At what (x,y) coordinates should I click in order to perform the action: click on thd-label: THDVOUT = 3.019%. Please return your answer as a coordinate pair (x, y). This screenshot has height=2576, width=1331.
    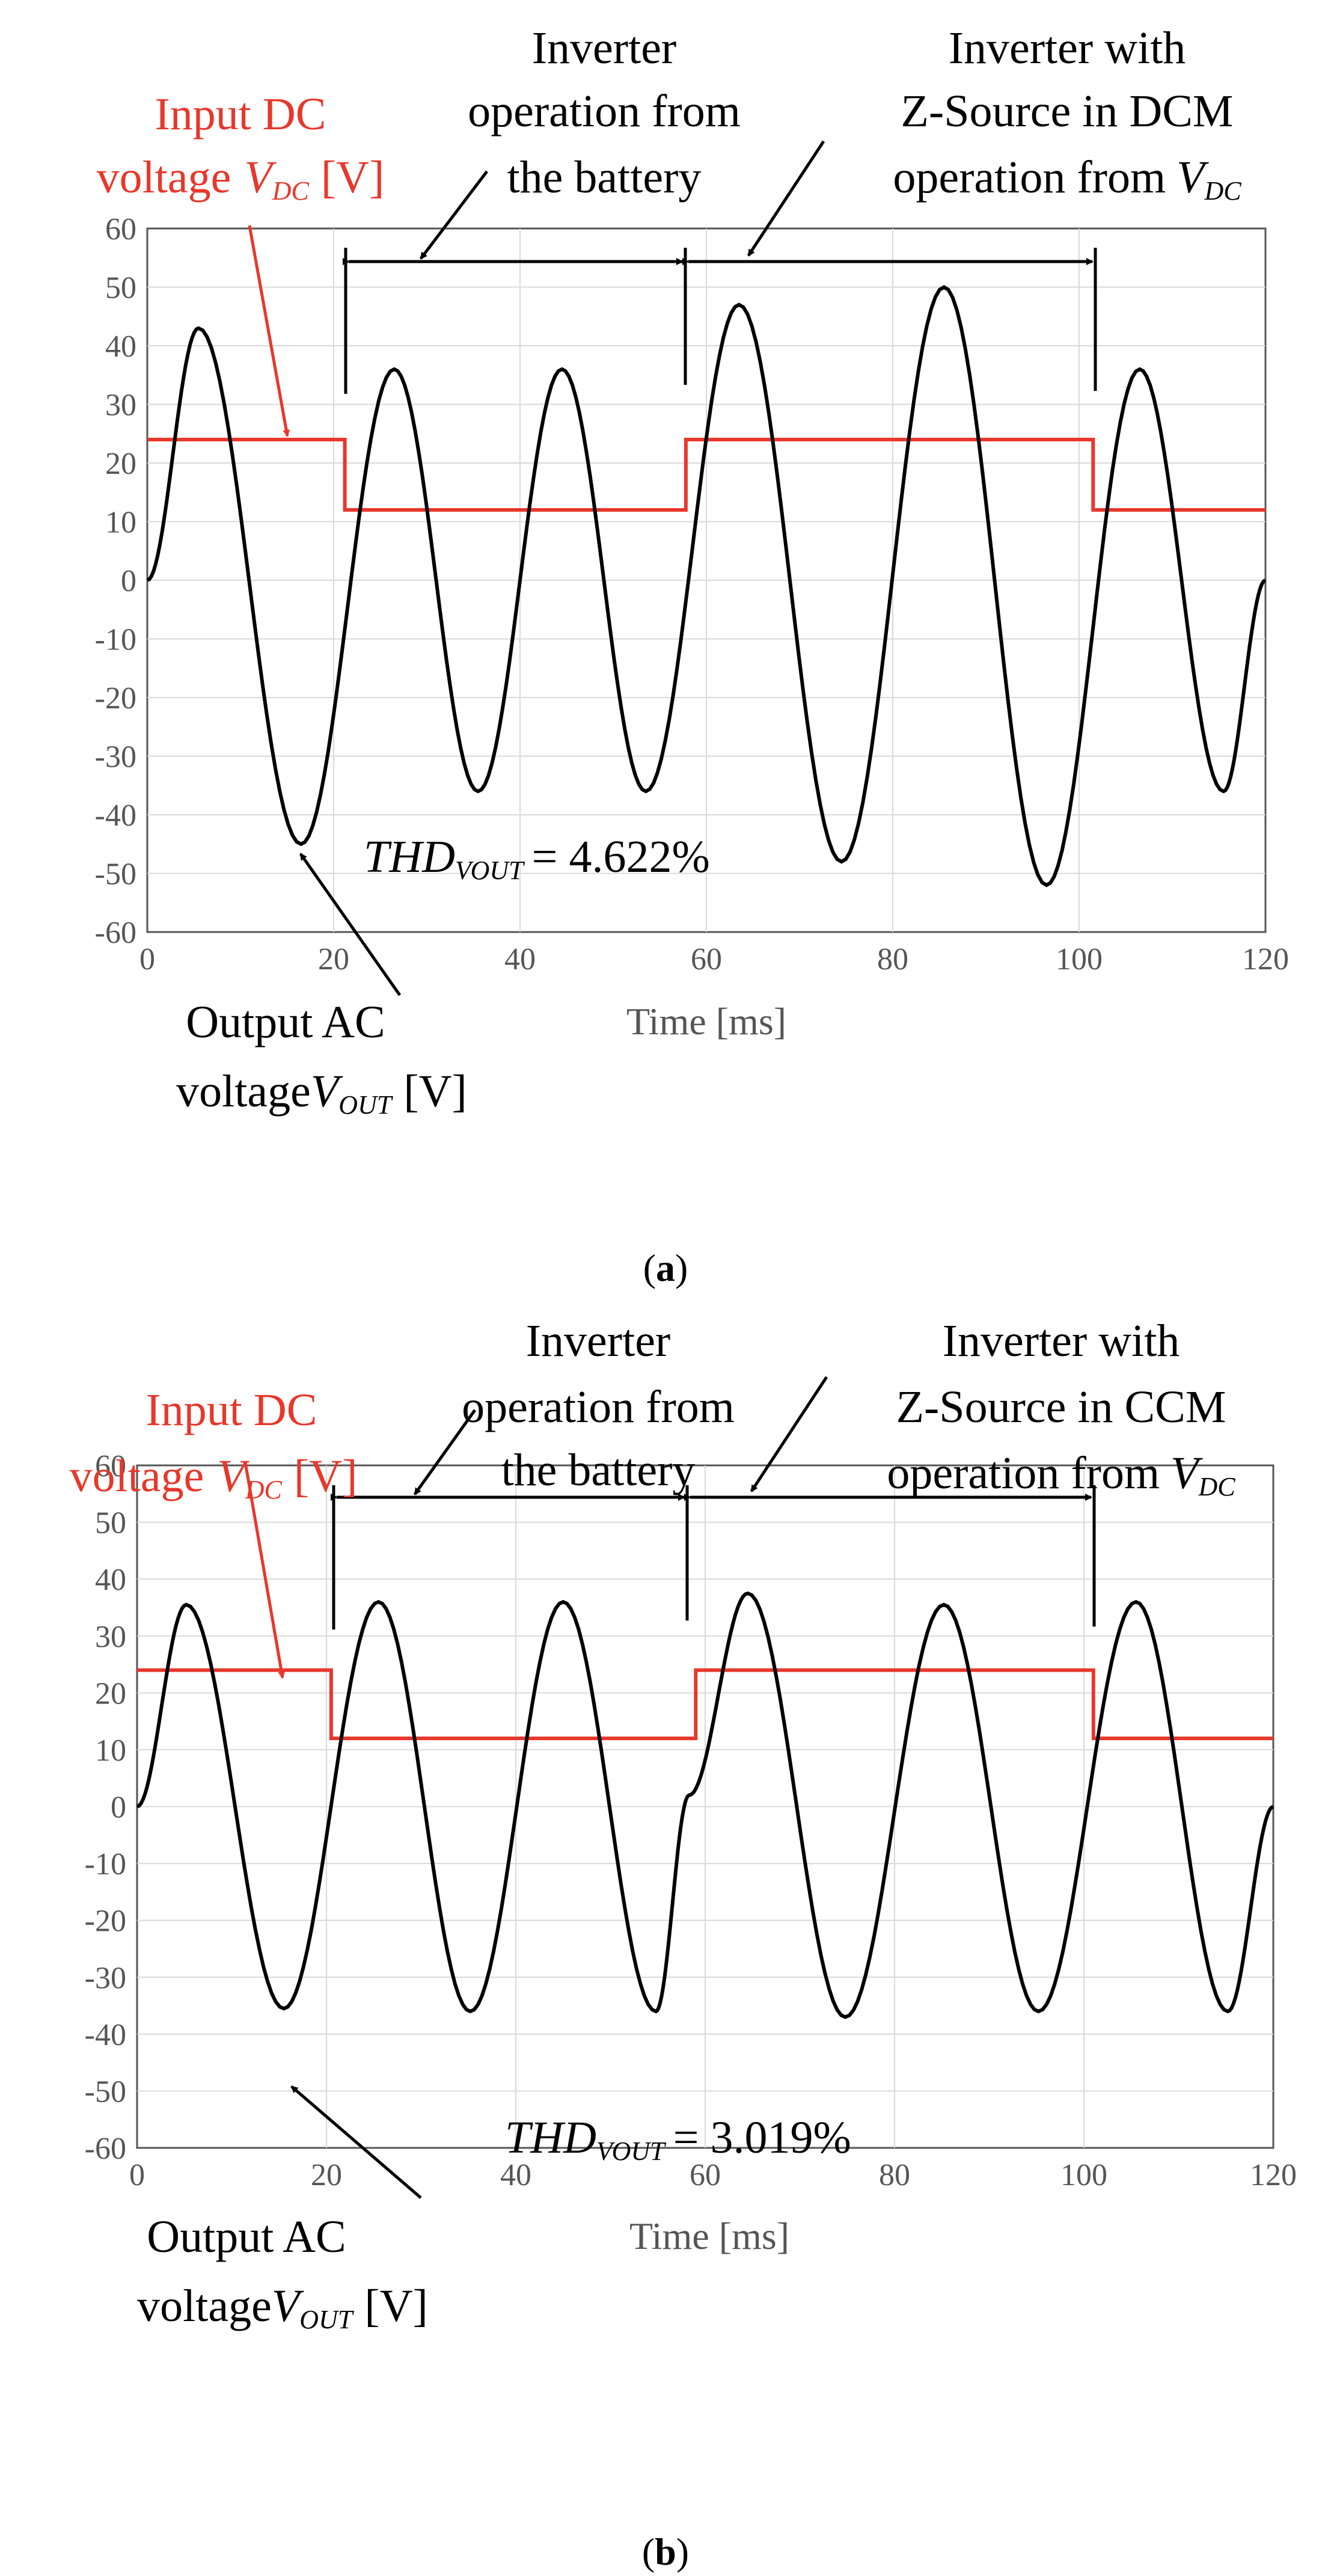
    Looking at the image, I should click on (678, 2139).